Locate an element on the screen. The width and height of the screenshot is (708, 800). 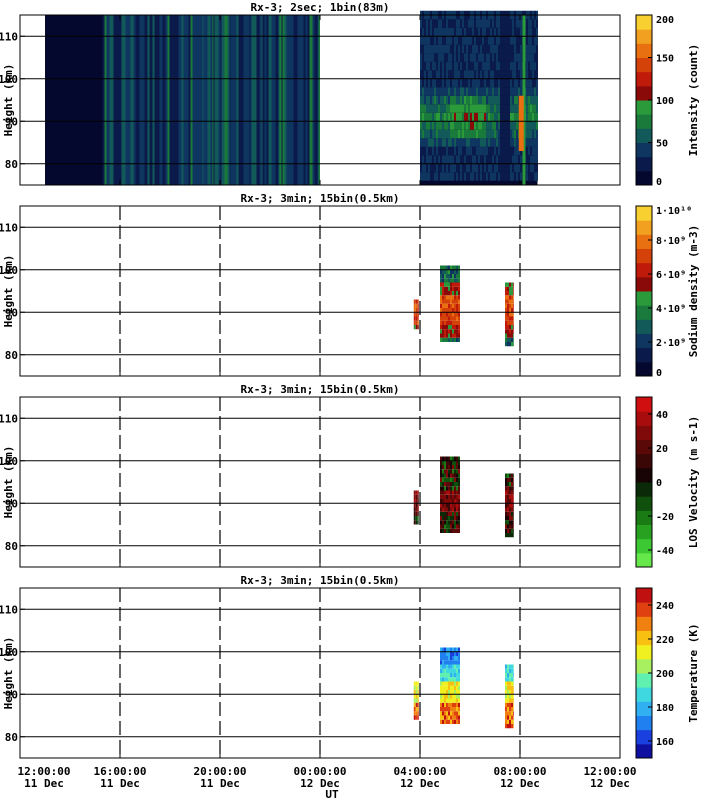
x-tick-date: 11 Dec is located at coordinates (44, 783).